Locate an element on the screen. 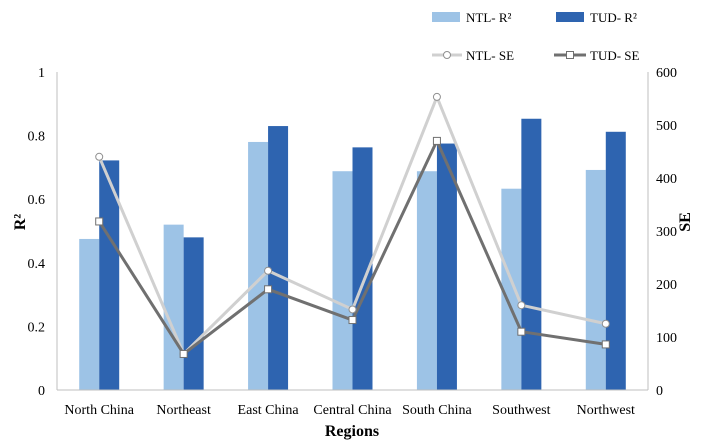  bar-ntl-r-south-china is located at coordinates (426, 280).